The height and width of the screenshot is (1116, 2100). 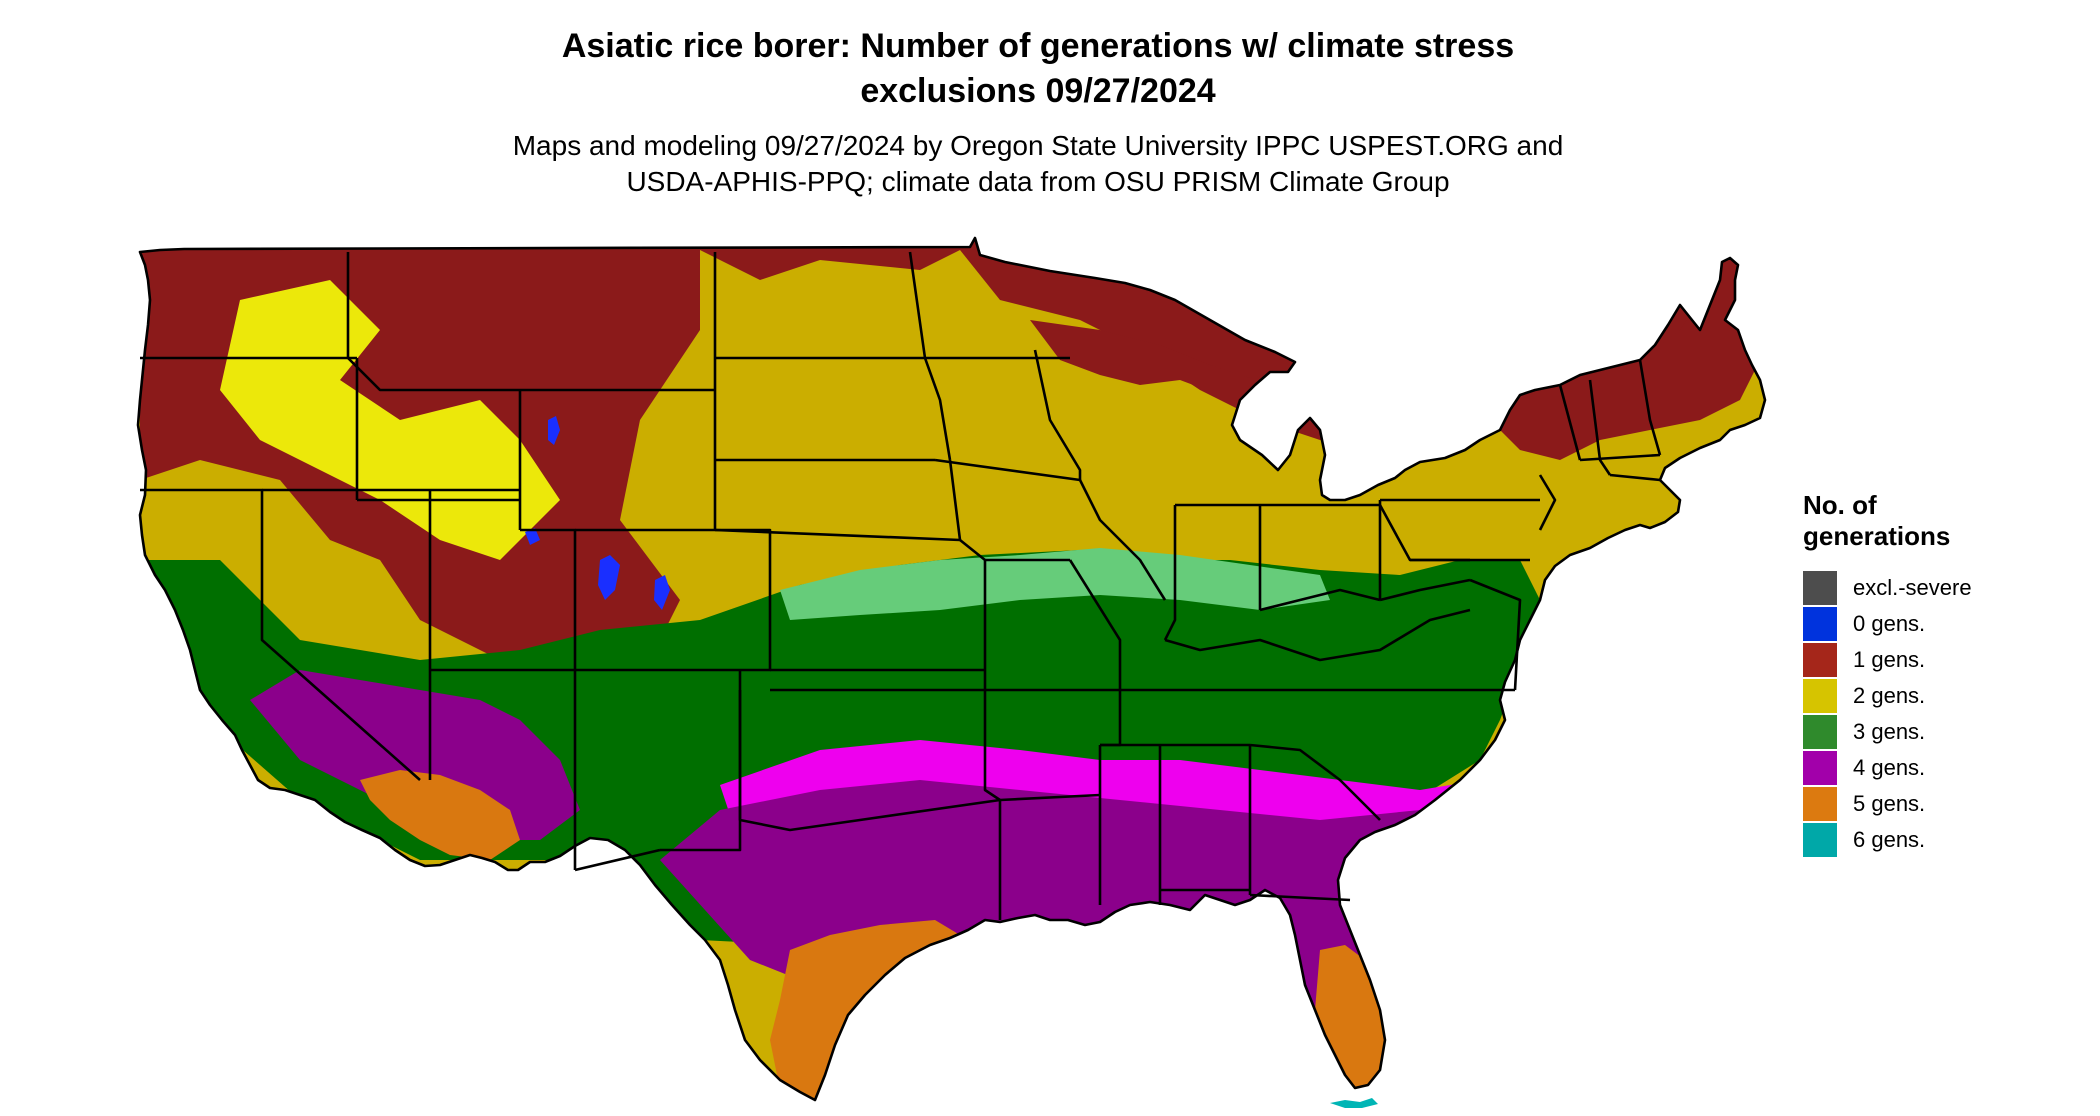 I want to click on legend-label: 5 gens., so click(x=1889, y=803).